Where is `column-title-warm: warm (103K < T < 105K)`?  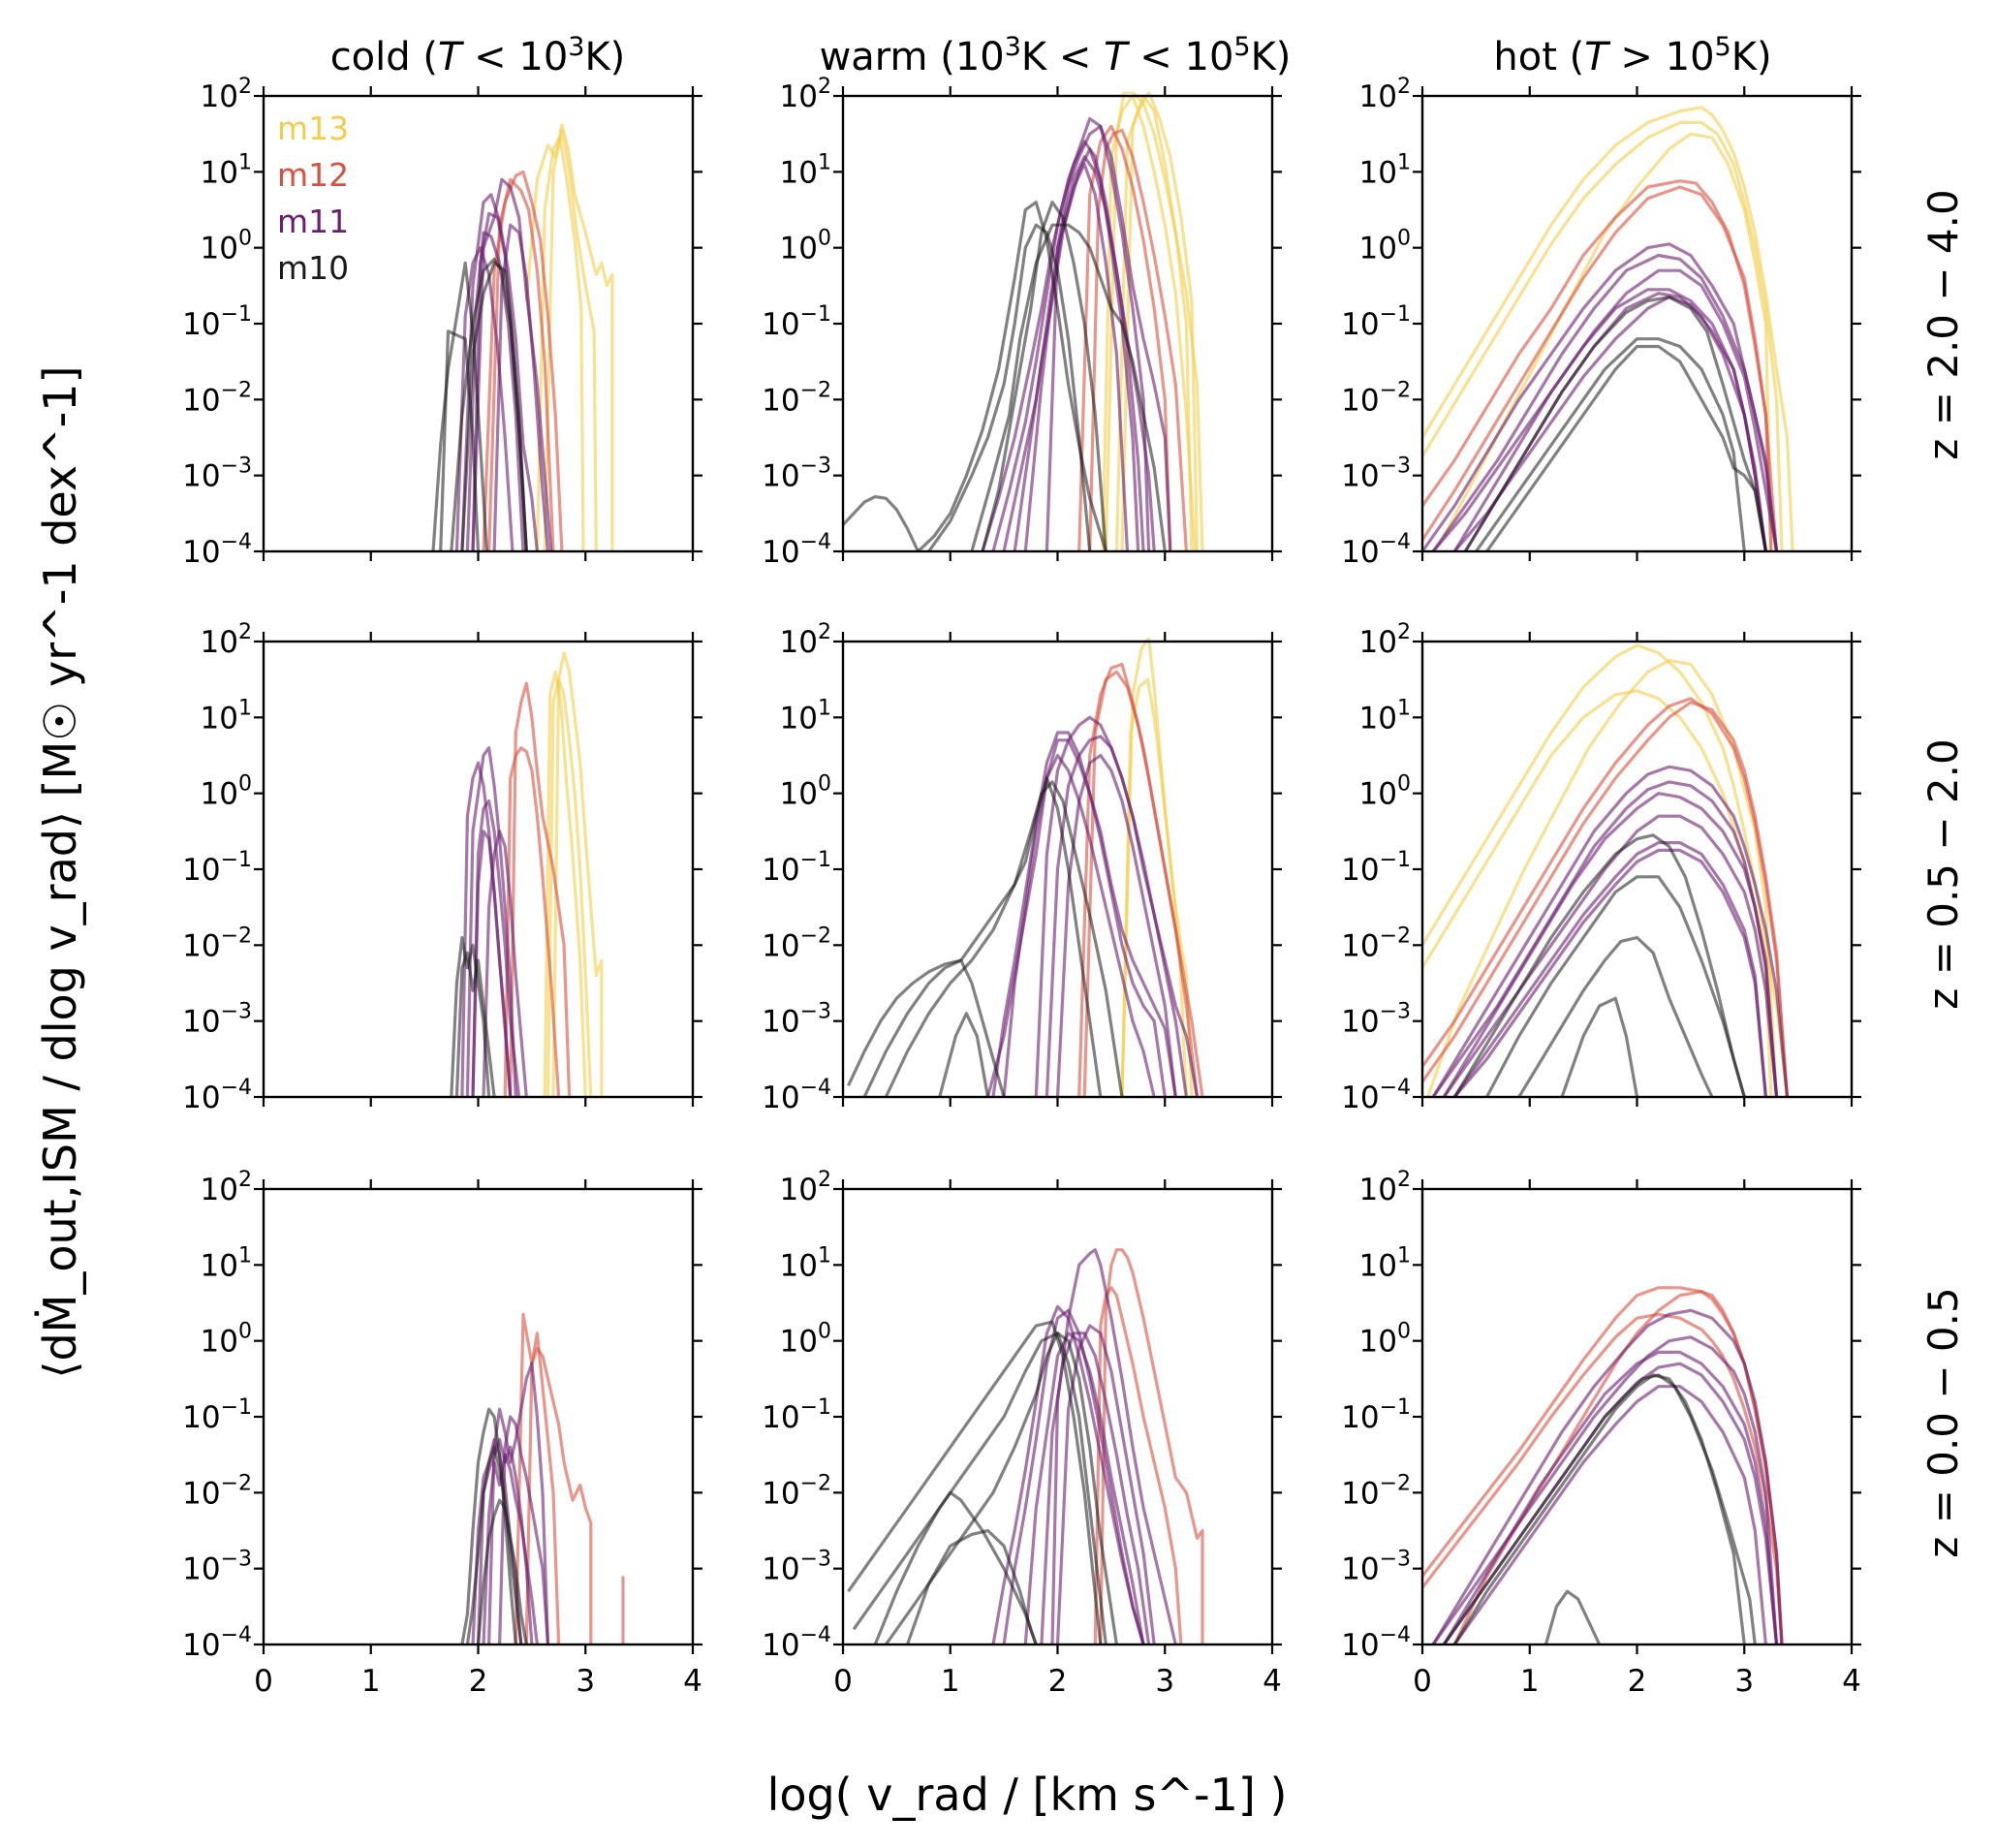 column-title-warm: warm (103K < T < 105K) is located at coordinates (1056, 55).